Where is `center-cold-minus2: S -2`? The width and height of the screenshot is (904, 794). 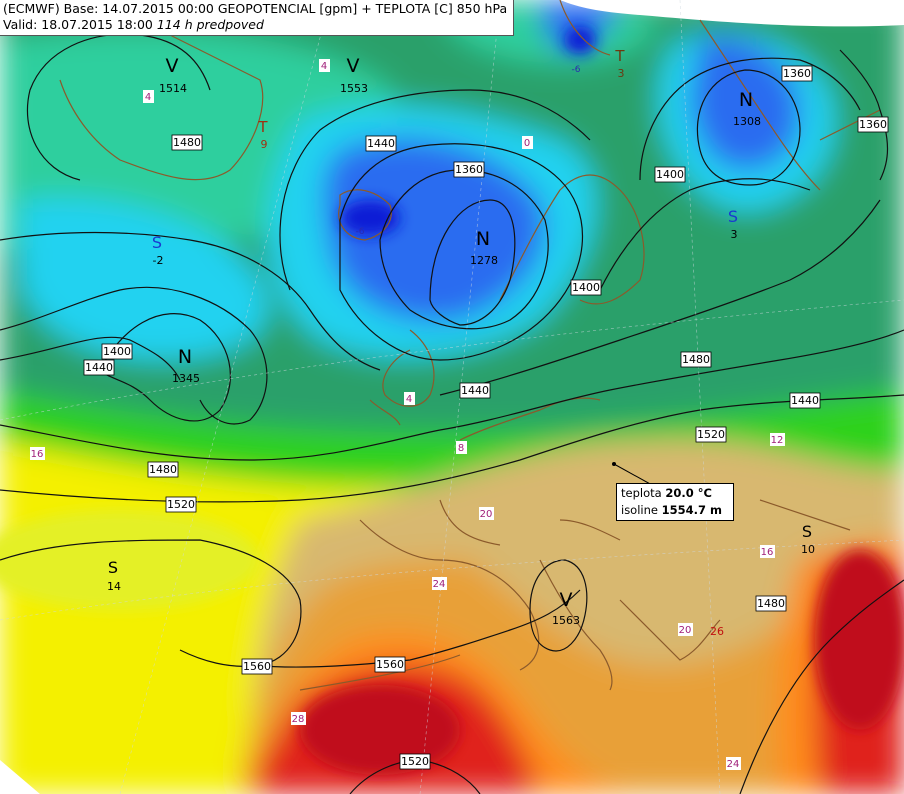 center-cold-minus2: S -2 is located at coordinates (158, 250).